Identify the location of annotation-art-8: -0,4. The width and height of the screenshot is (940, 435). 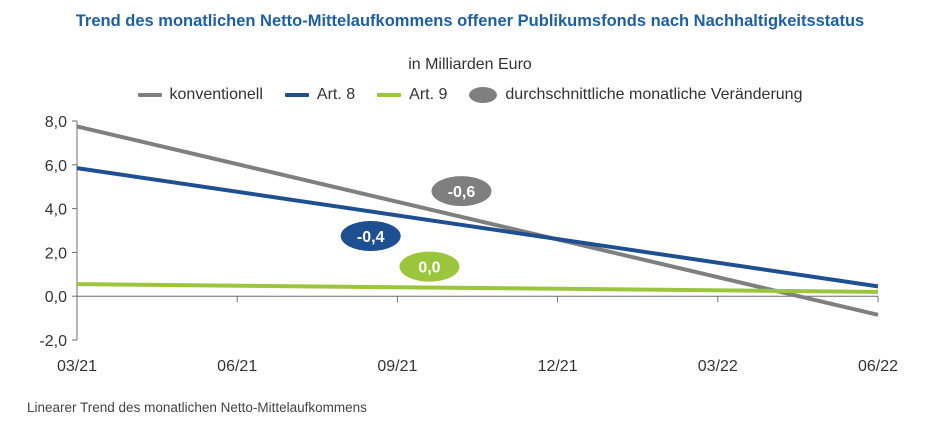
(370, 235).